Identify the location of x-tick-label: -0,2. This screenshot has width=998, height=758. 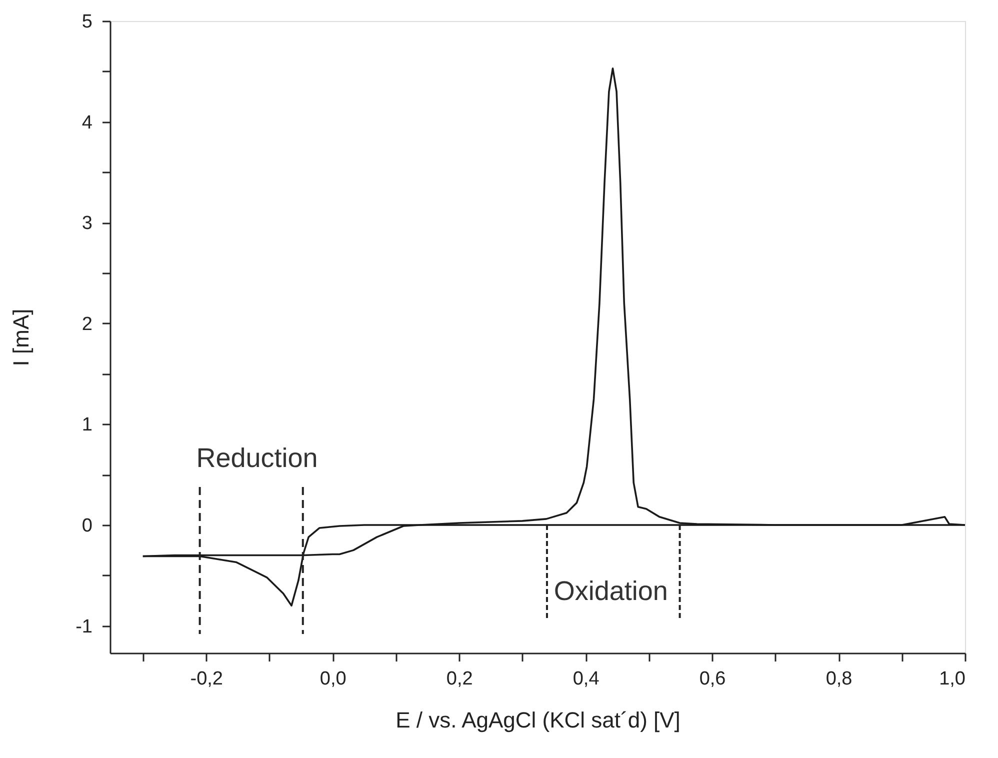
(206, 679).